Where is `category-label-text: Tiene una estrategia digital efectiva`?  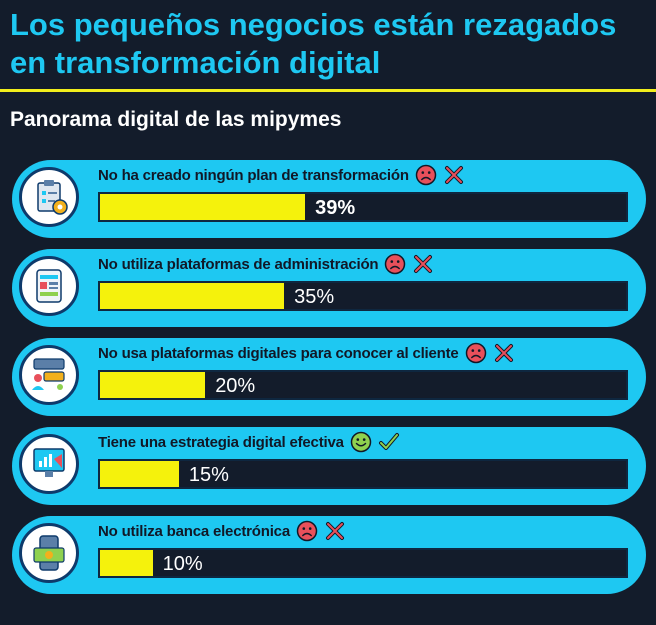
category-label-text: Tiene una estrategia digital efectiva is located at coordinates (221, 442).